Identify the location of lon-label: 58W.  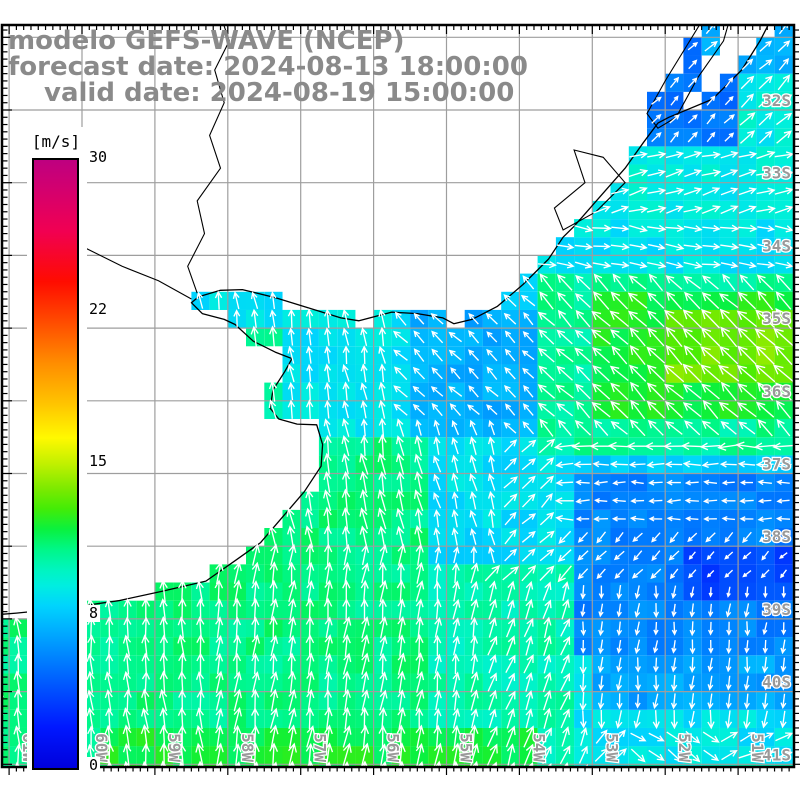
(247, 747).